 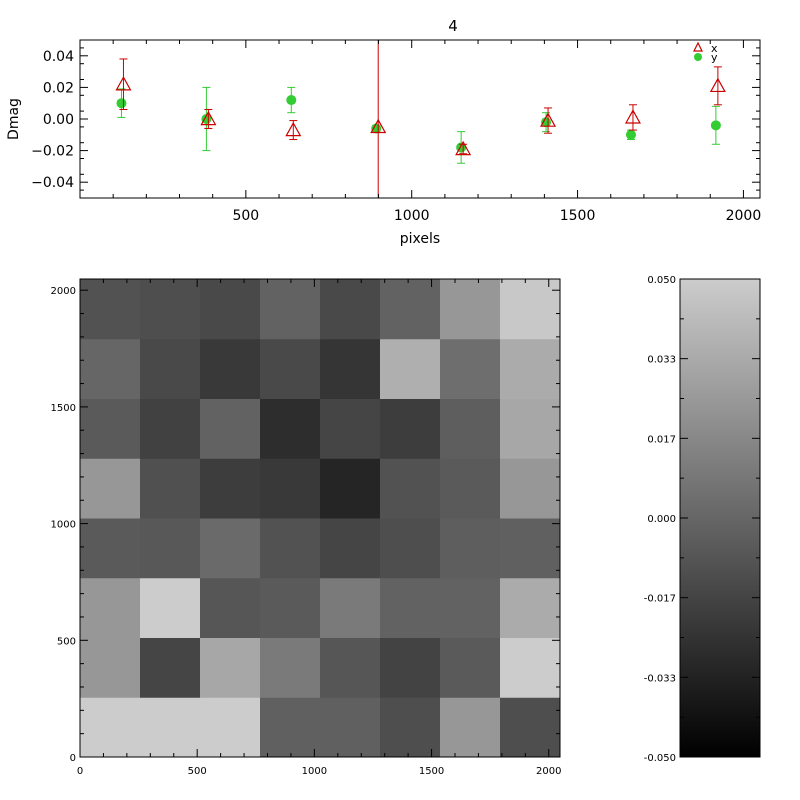 What do you see at coordinates (714, 57) in the screenshot?
I see `legend-label-y: y` at bounding box center [714, 57].